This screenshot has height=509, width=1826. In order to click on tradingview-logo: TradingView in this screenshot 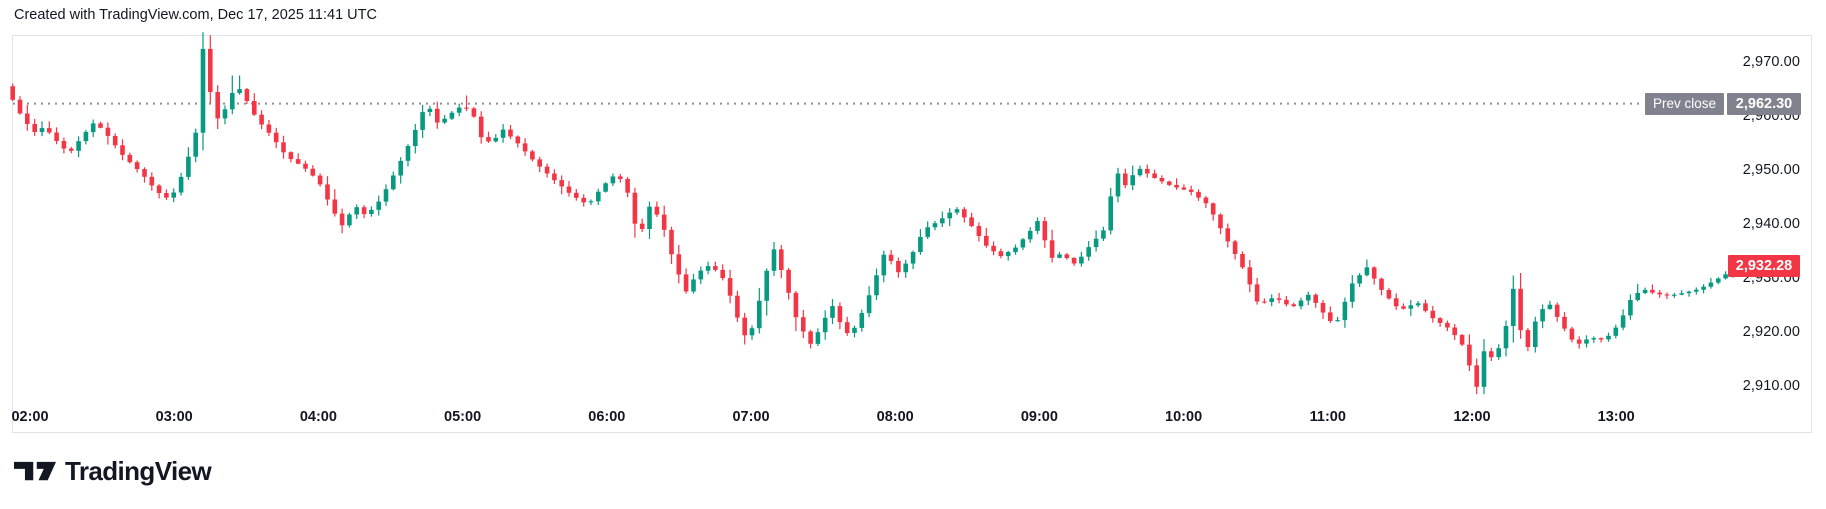, I will do `click(113, 471)`.